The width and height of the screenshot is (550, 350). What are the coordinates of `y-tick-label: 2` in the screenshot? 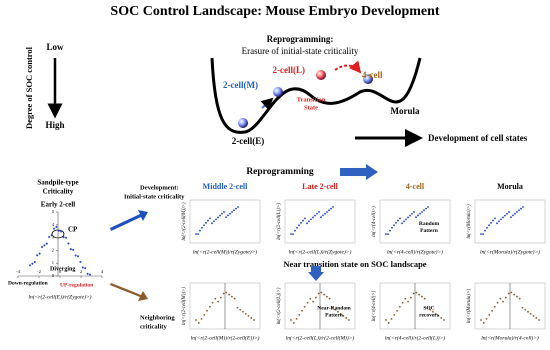 It's located at (53, 249).